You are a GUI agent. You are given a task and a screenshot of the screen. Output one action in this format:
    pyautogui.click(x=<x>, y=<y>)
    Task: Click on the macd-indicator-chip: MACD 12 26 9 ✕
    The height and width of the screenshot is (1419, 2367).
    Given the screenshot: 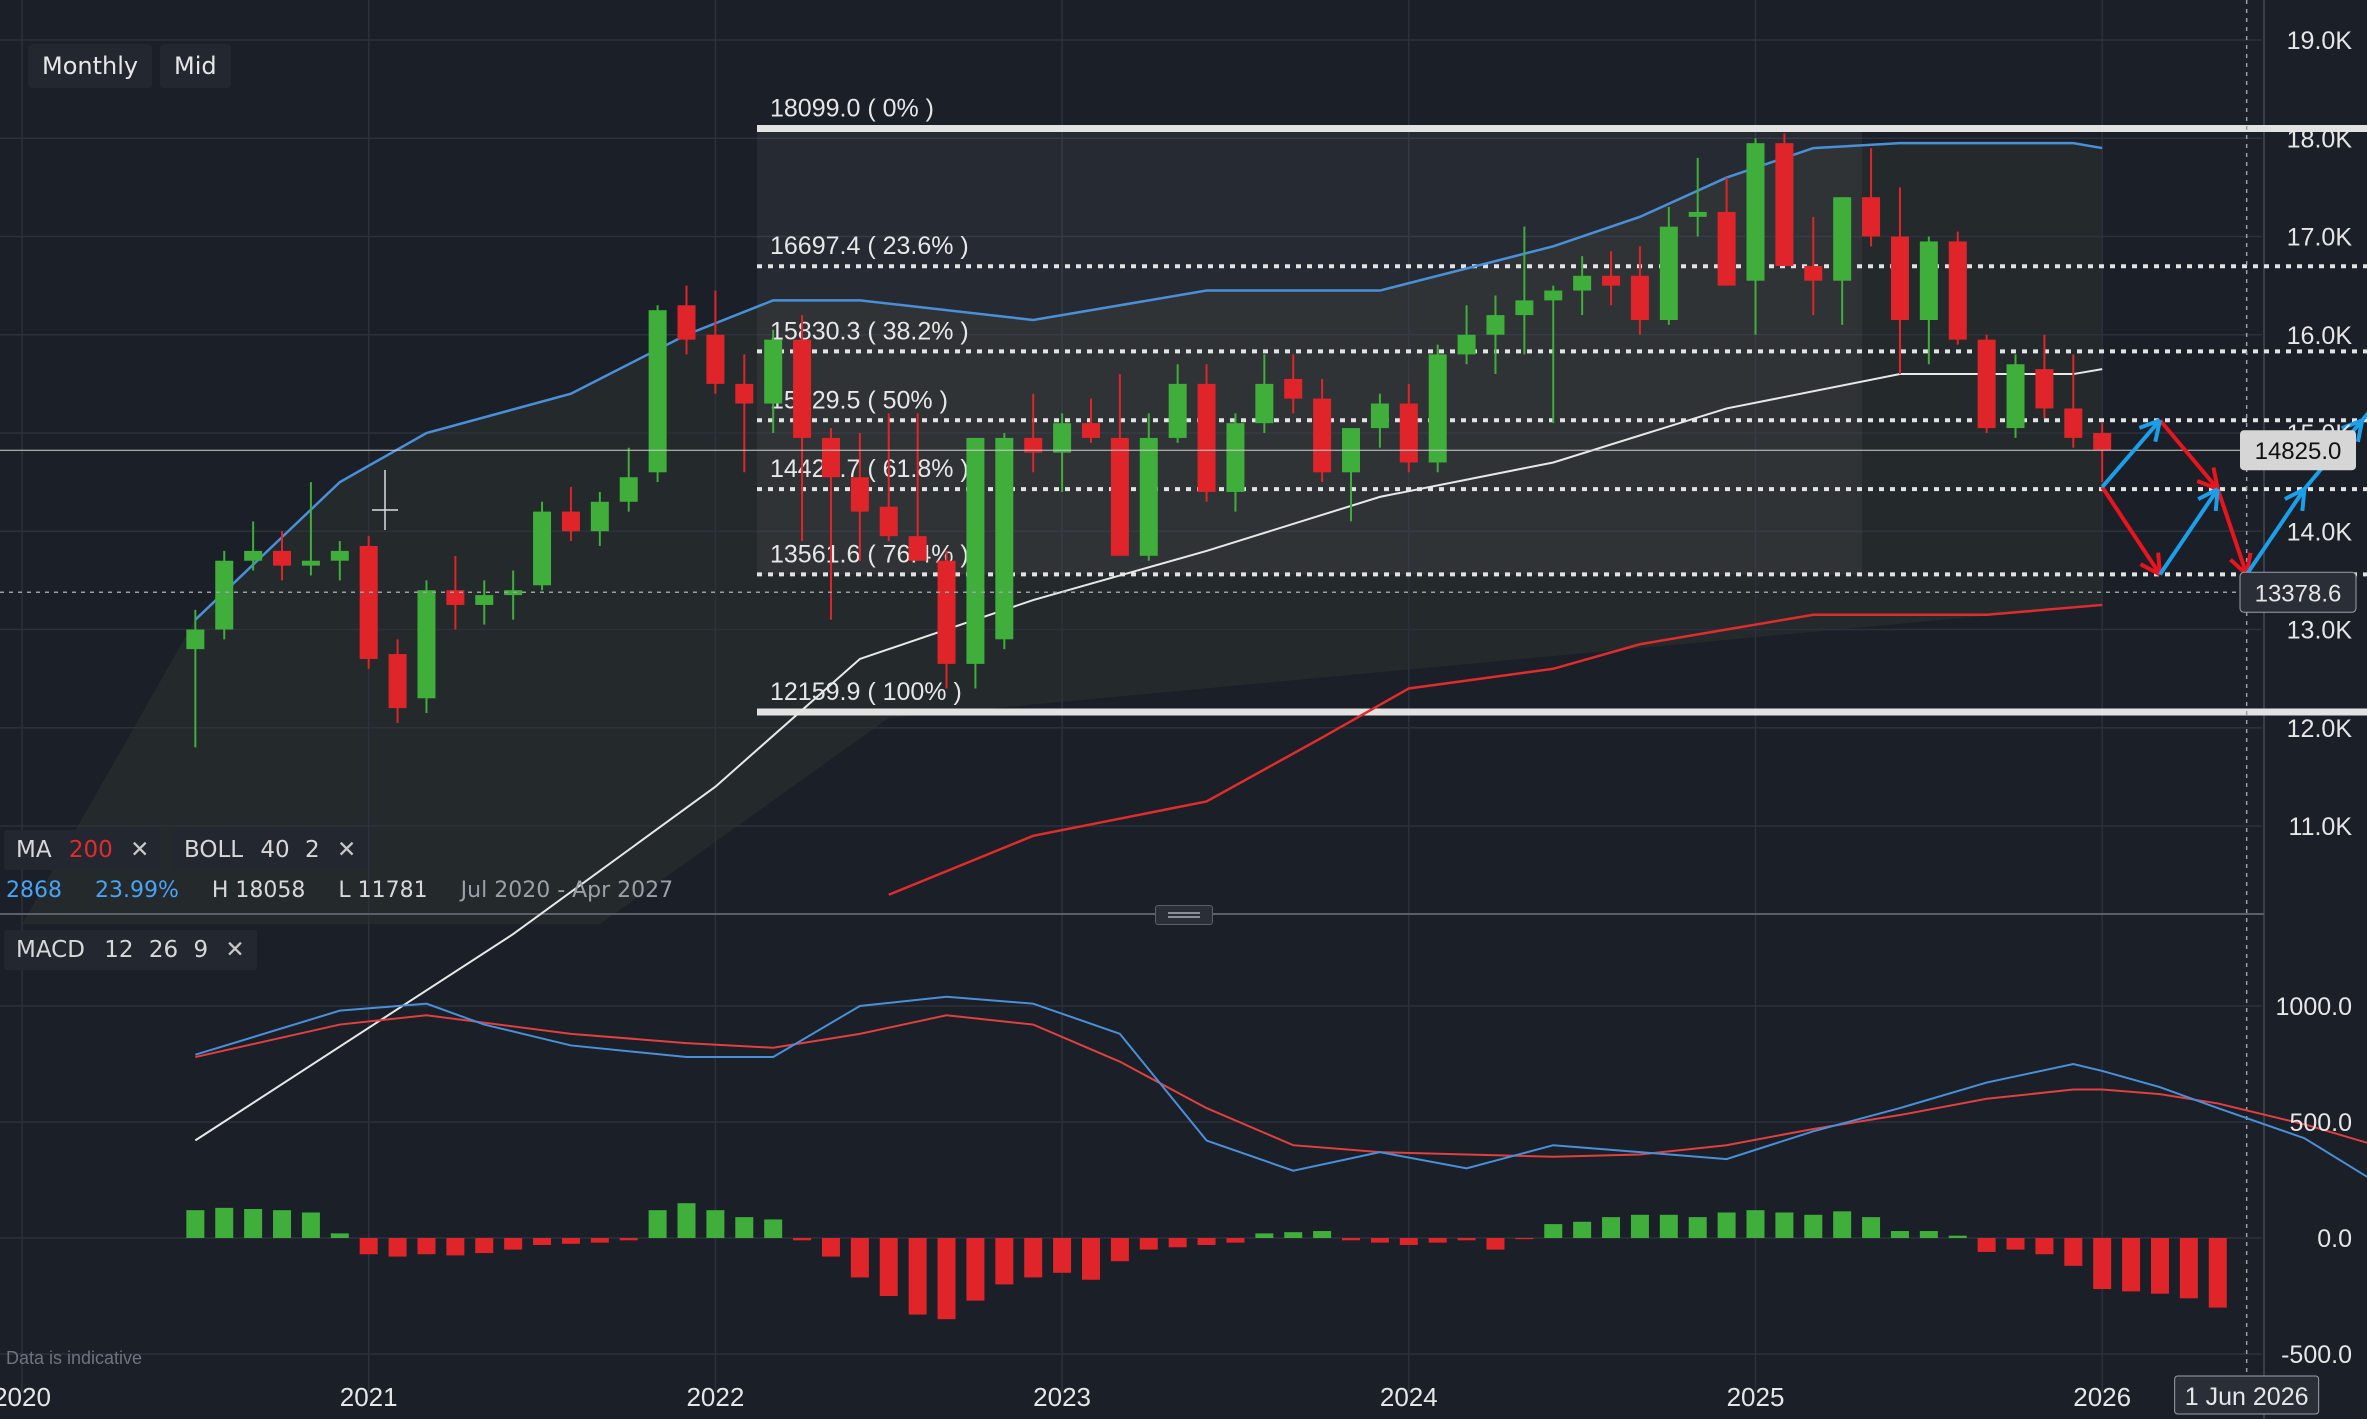 What is the action you would take?
    pyautogui.click(x=130, y=950)
    